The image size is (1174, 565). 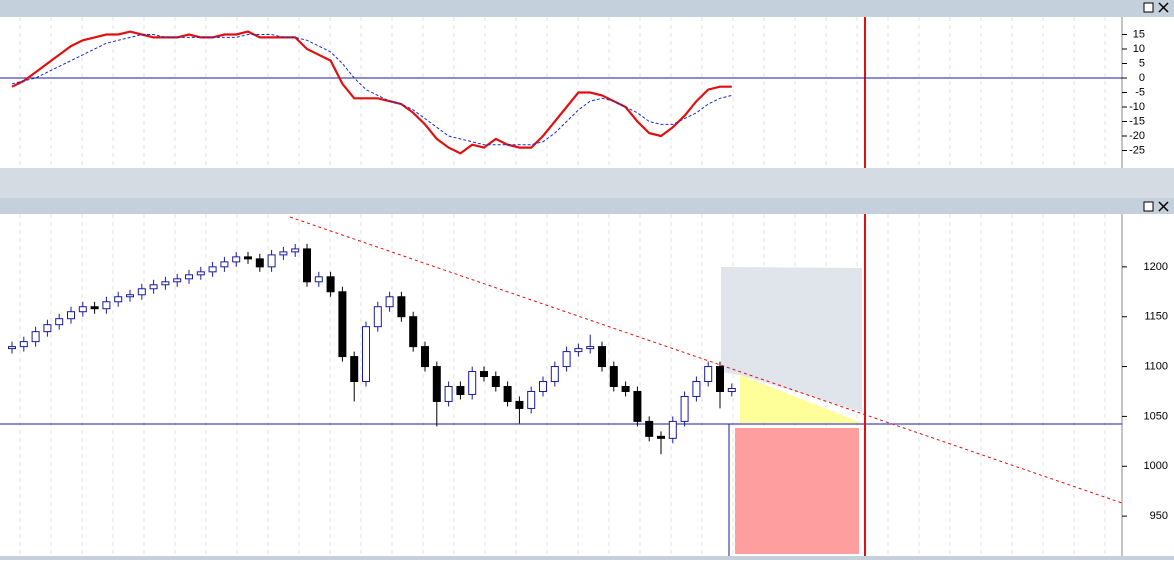 I want to click on bottom-border, so click(x=587, y=558).